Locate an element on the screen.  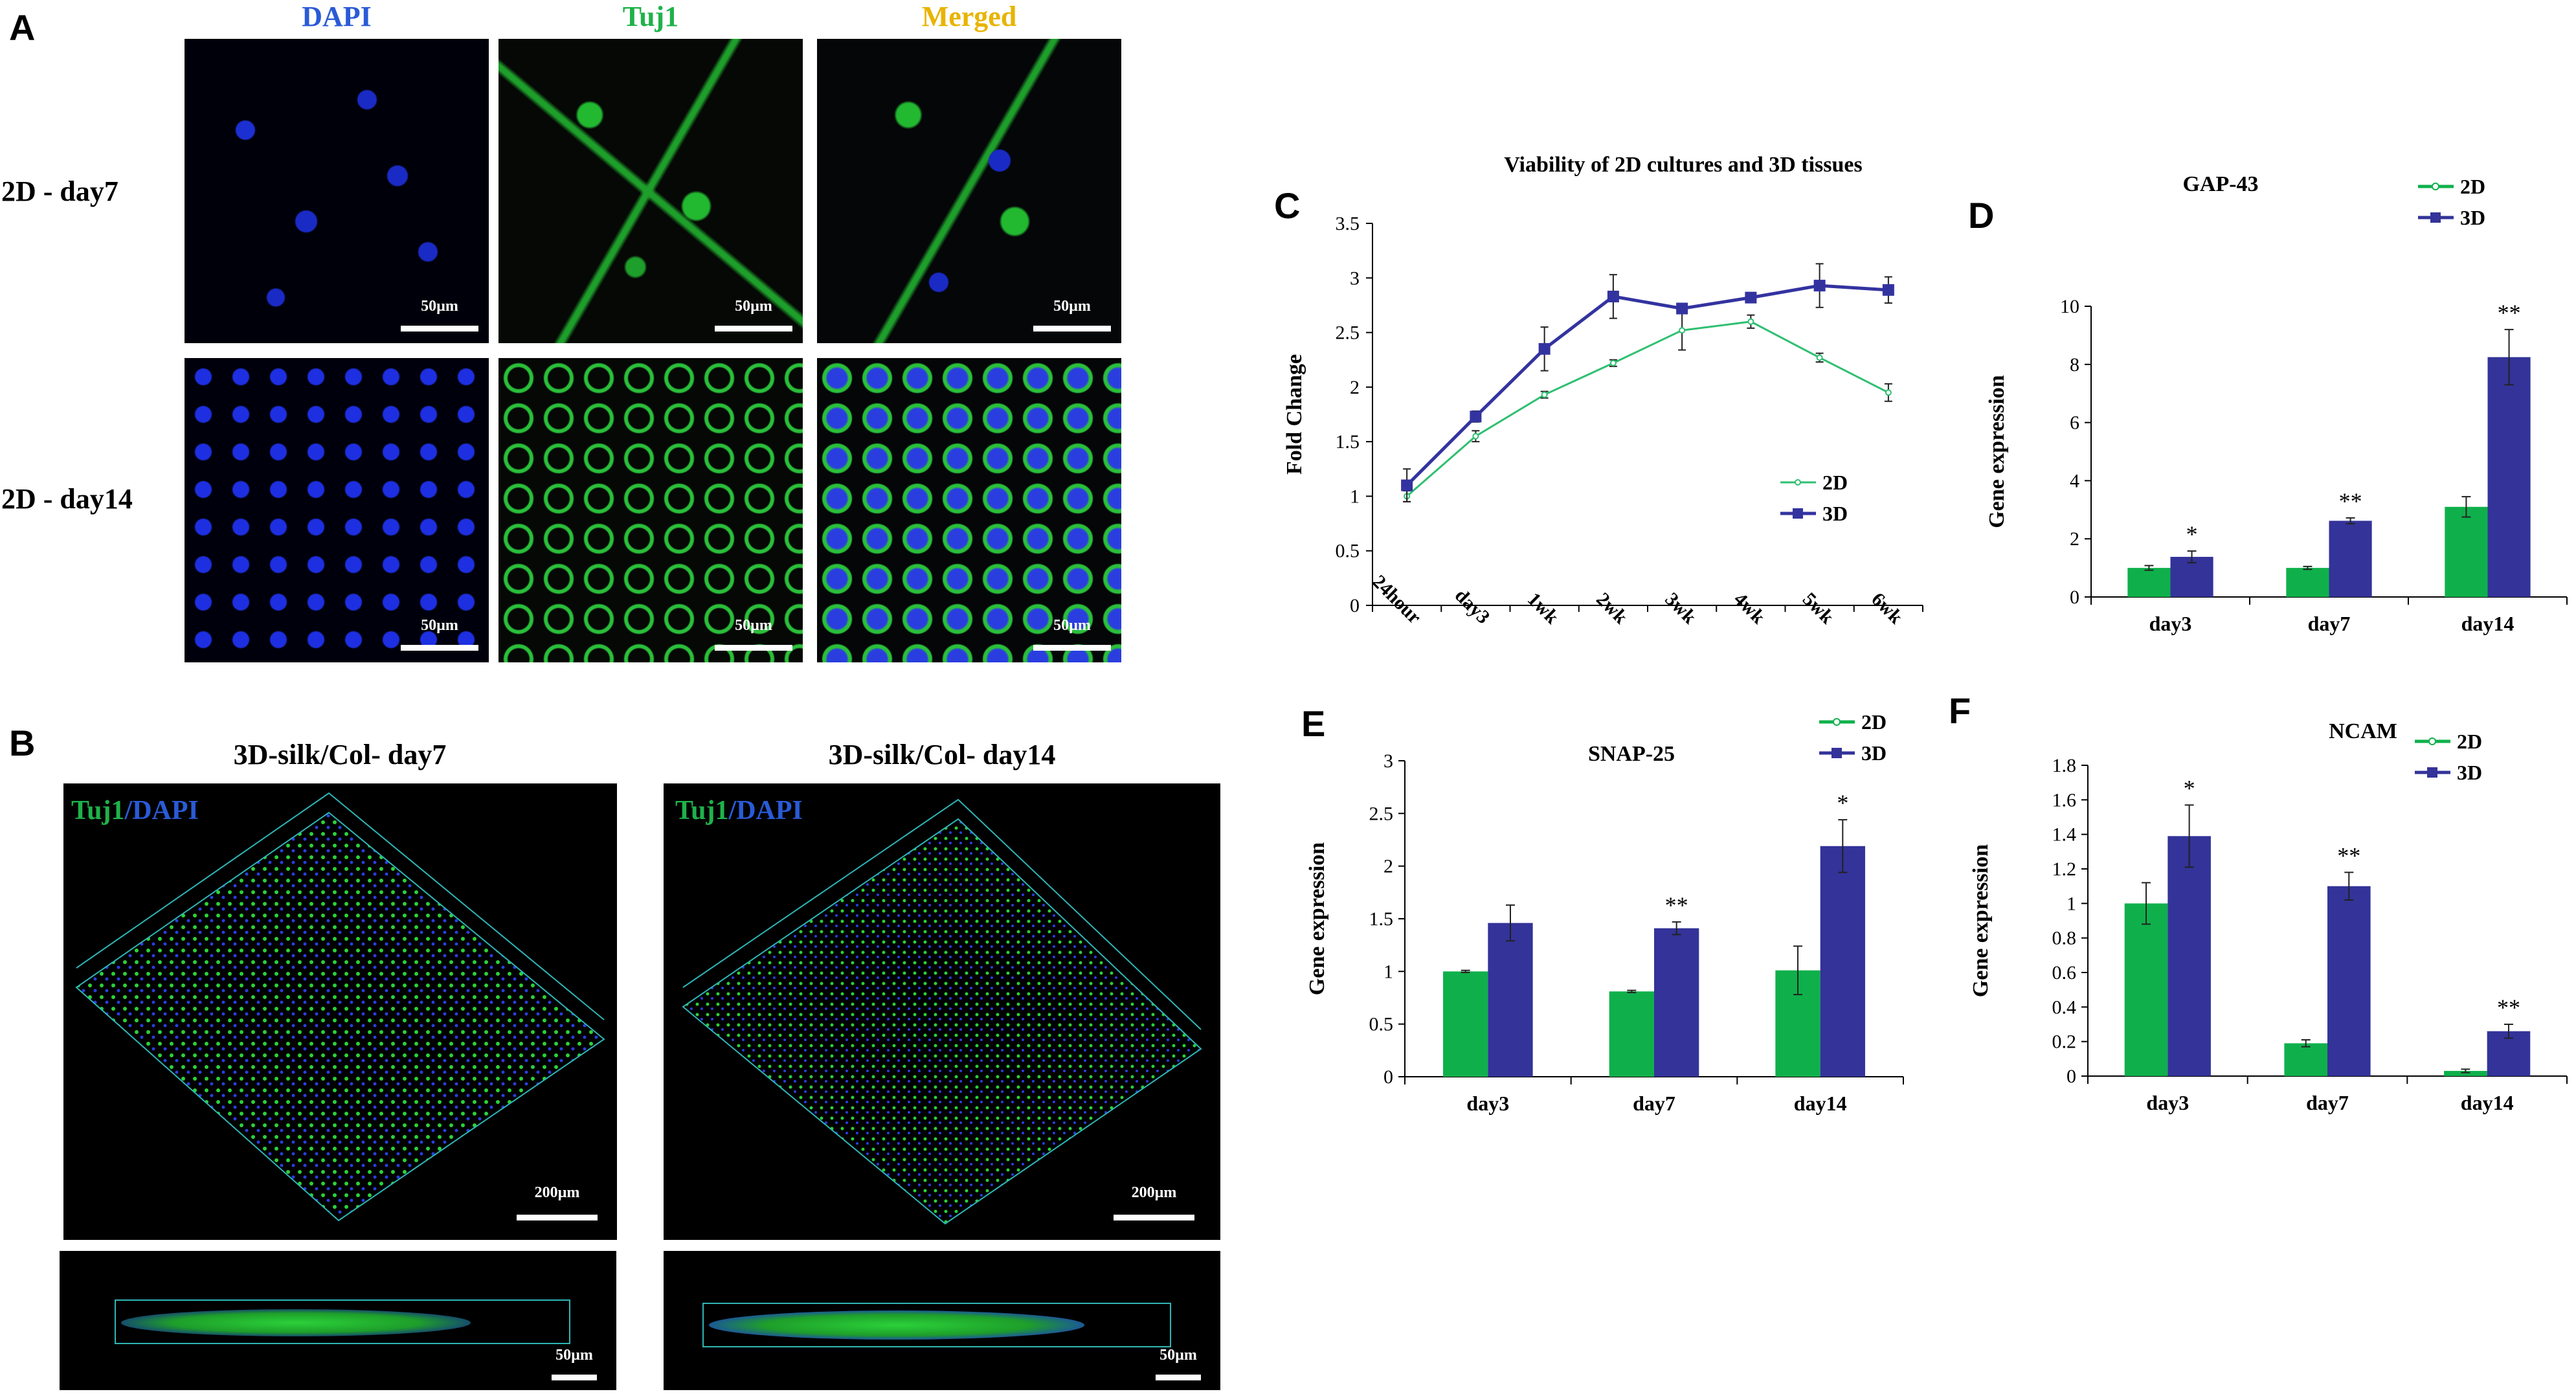
image-side-day14: 50µm is located at coordinates (942, 1320).